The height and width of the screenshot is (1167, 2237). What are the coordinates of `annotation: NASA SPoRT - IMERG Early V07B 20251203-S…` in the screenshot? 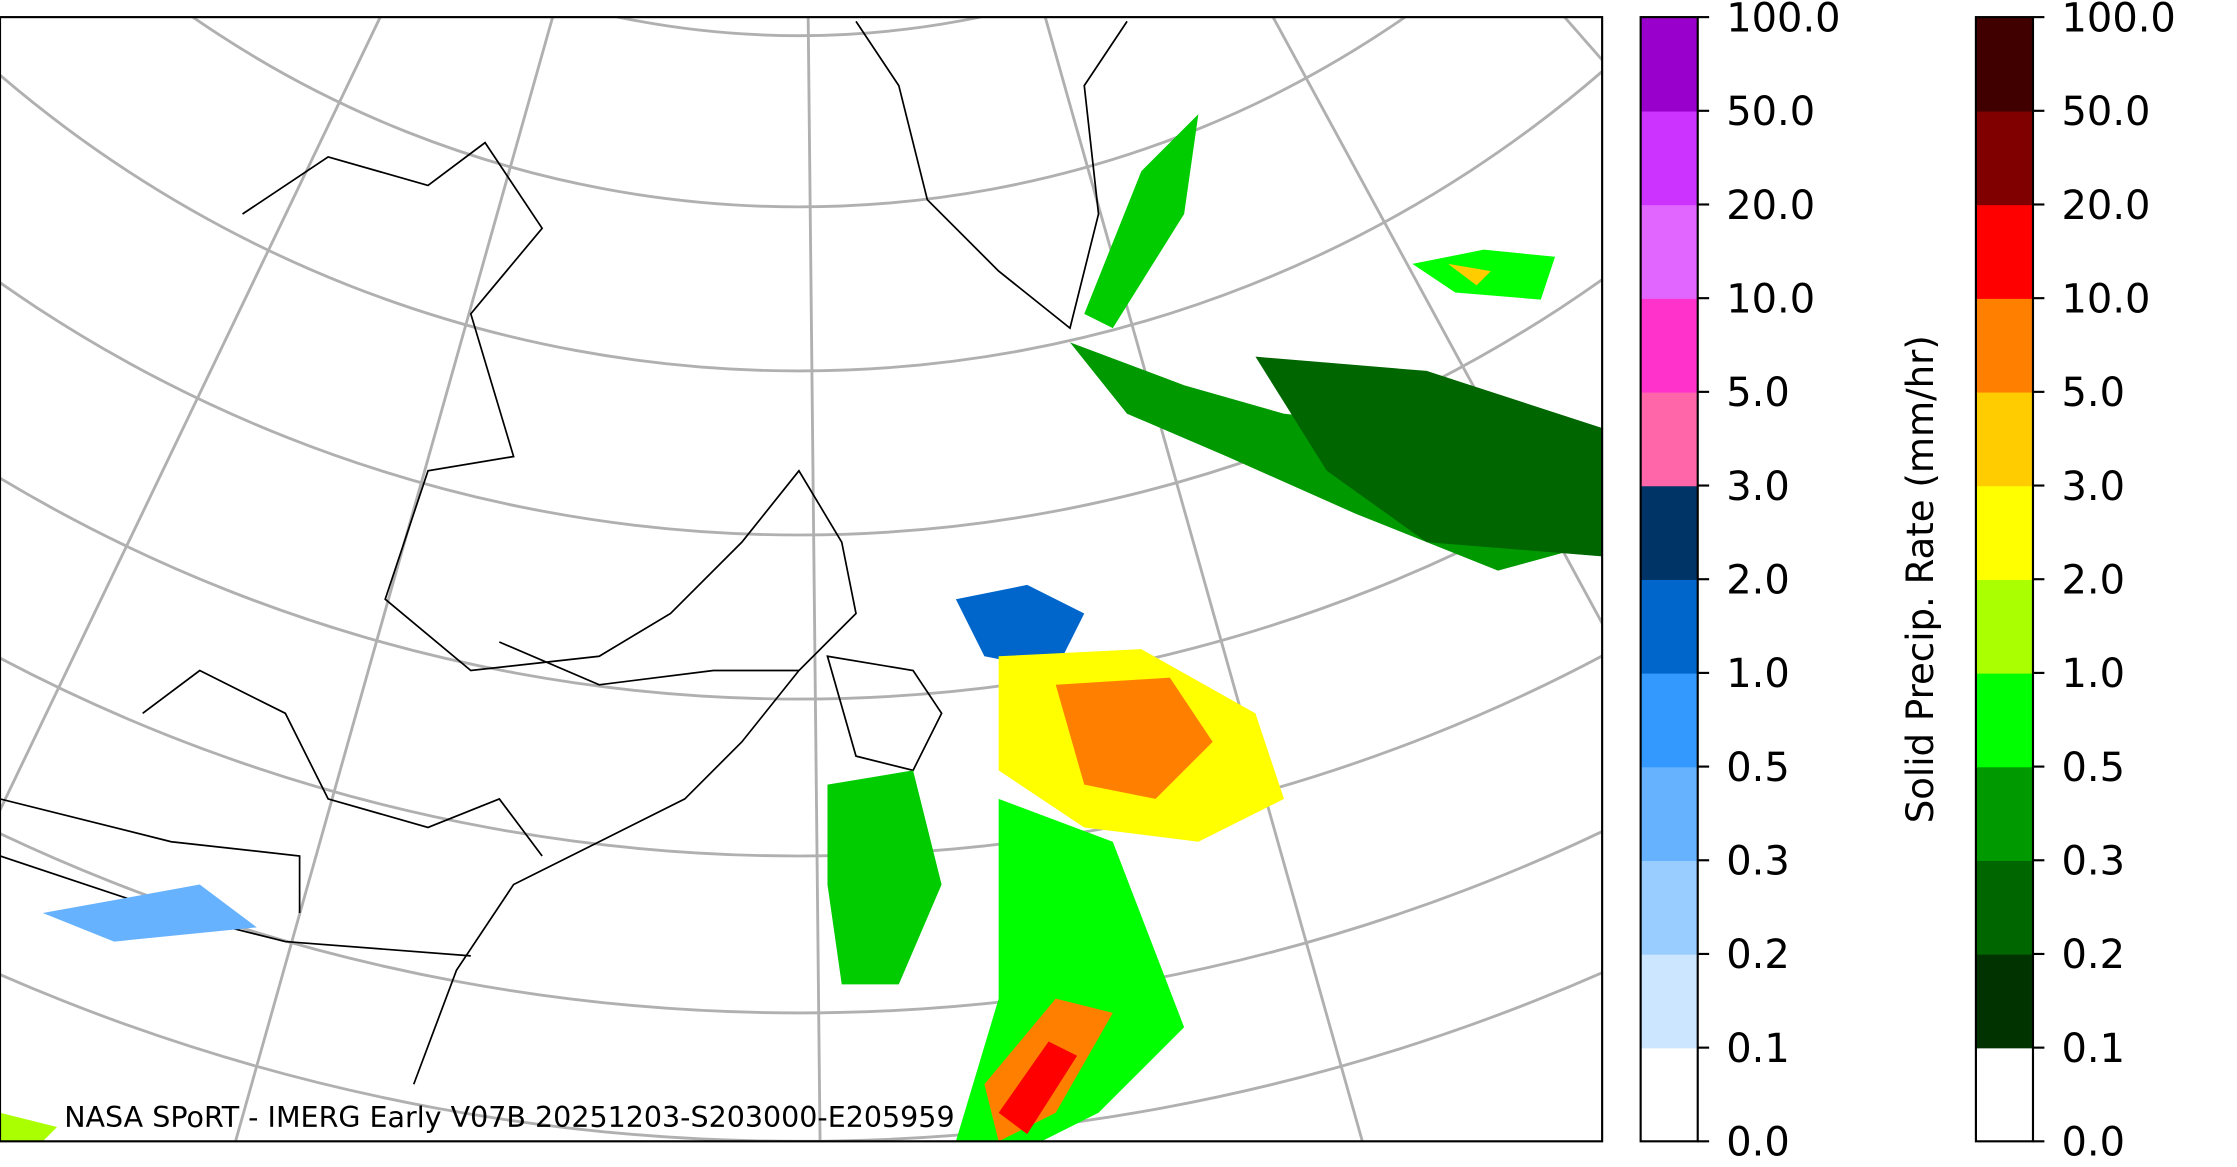 It's located at (509, 1117).